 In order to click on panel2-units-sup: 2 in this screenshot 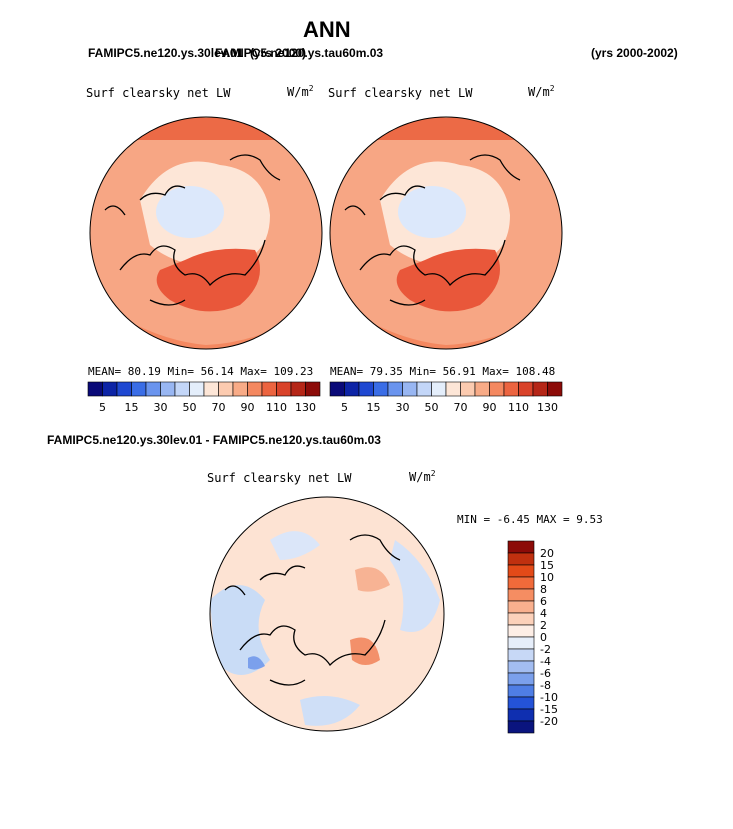, I will do `click(552, 88)`.